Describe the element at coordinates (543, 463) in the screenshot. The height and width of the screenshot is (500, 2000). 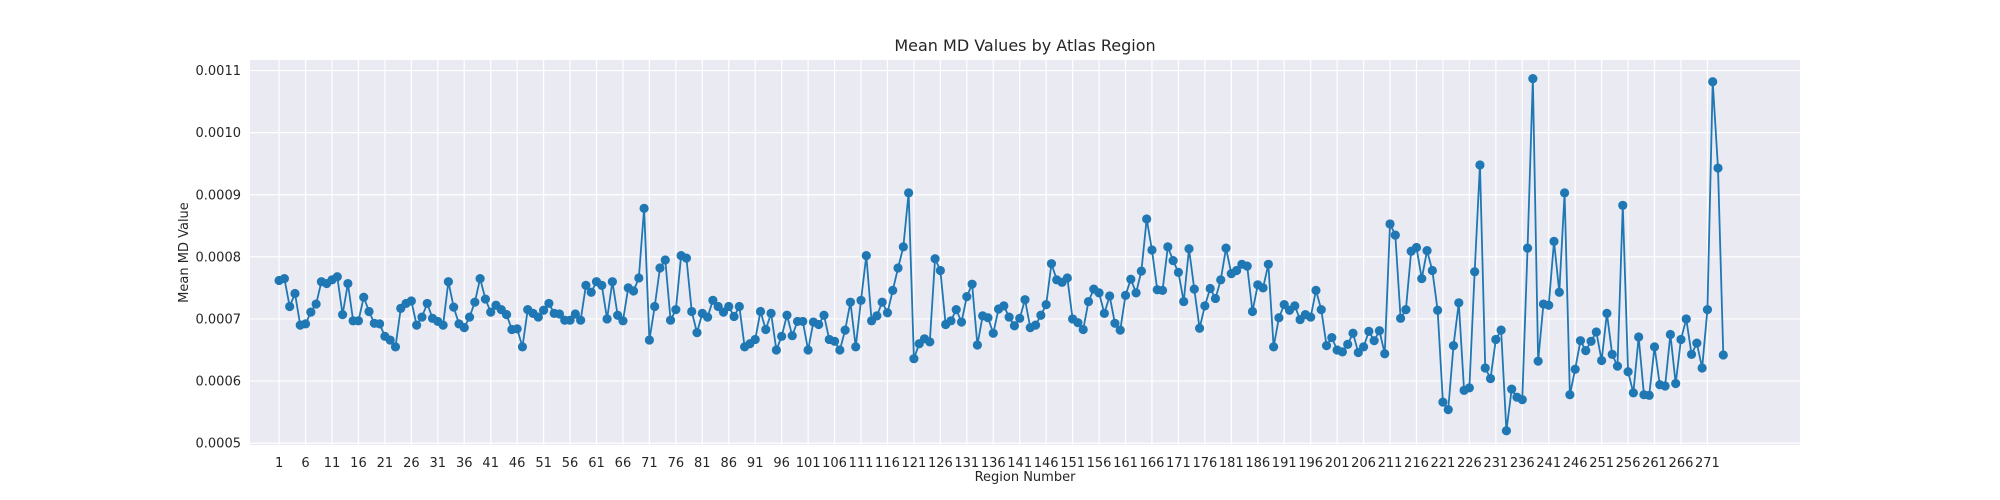
I see `x-tick-label: 51` at that location.